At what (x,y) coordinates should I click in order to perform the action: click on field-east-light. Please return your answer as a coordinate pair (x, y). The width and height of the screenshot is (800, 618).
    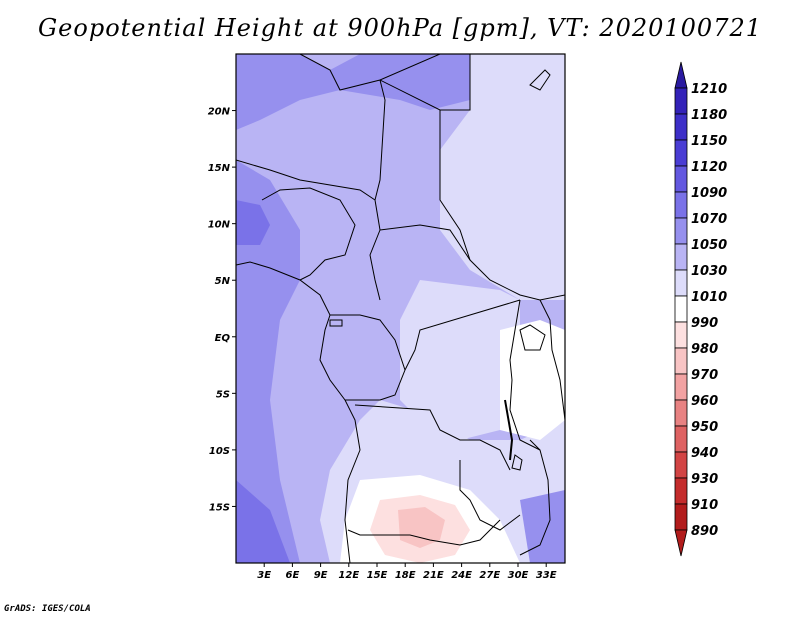
    Looking at the image, I should click on (502, 177).